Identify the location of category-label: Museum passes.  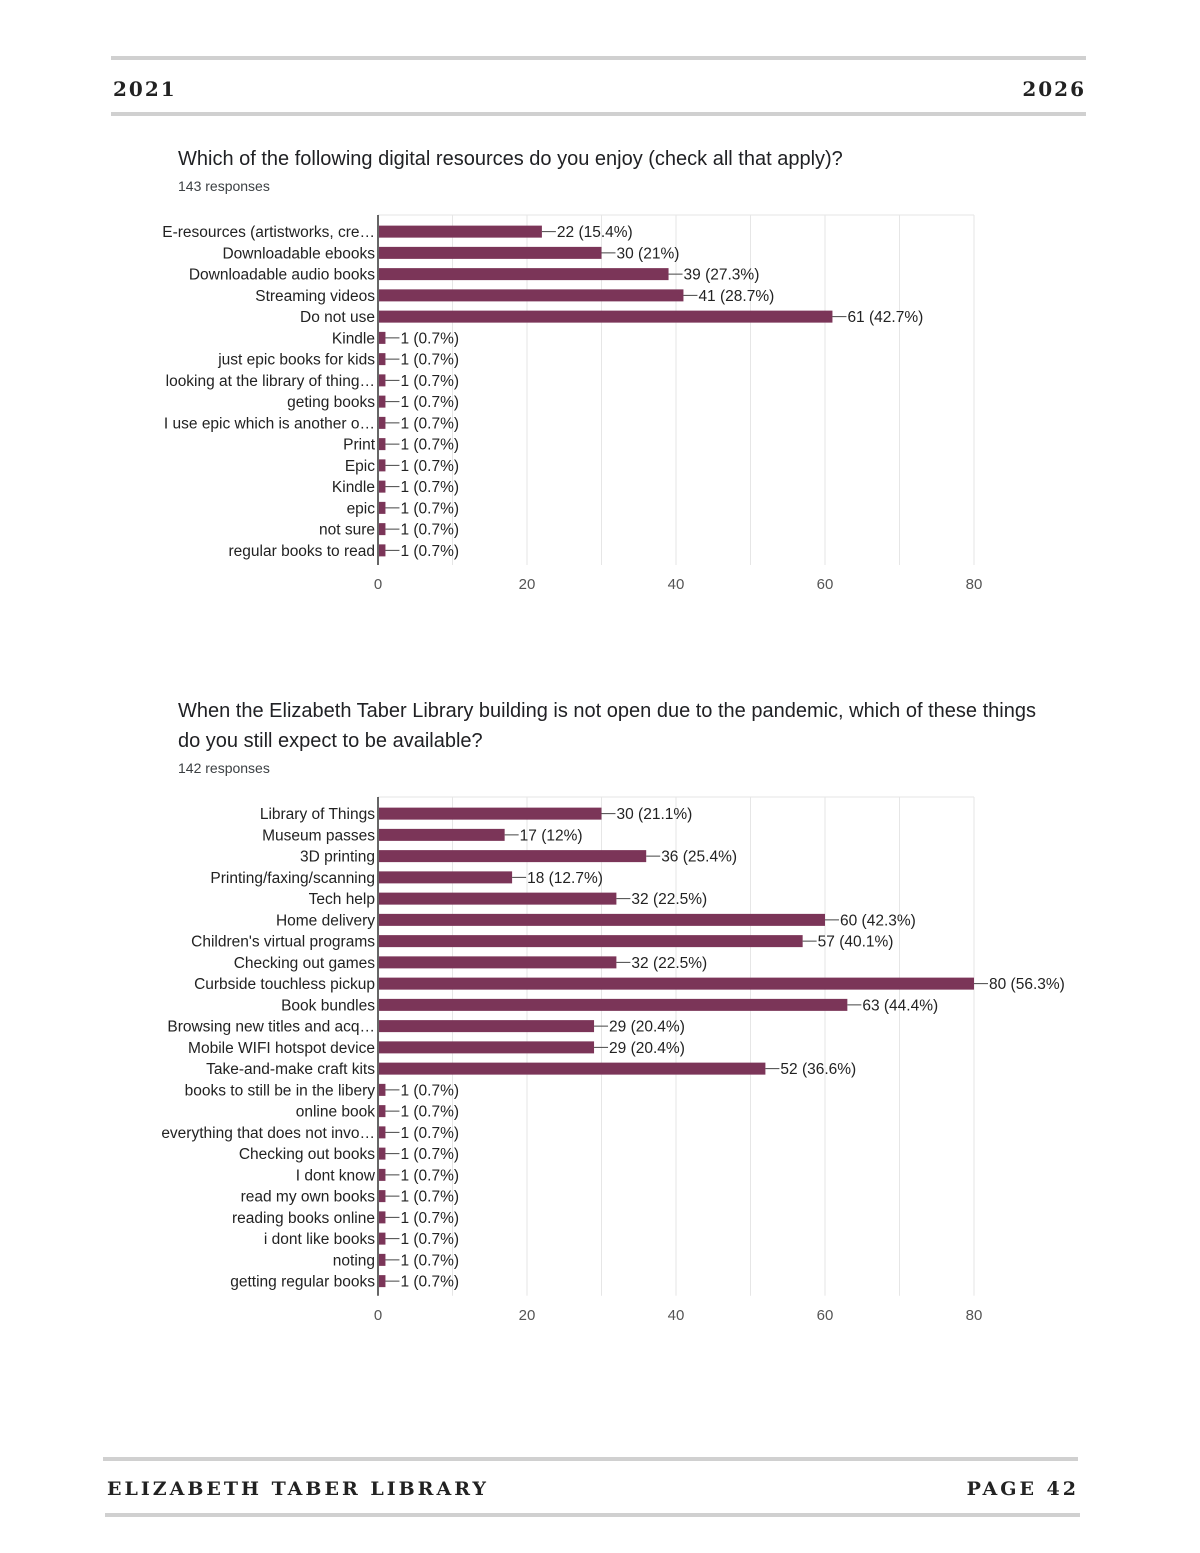
(318, 835).